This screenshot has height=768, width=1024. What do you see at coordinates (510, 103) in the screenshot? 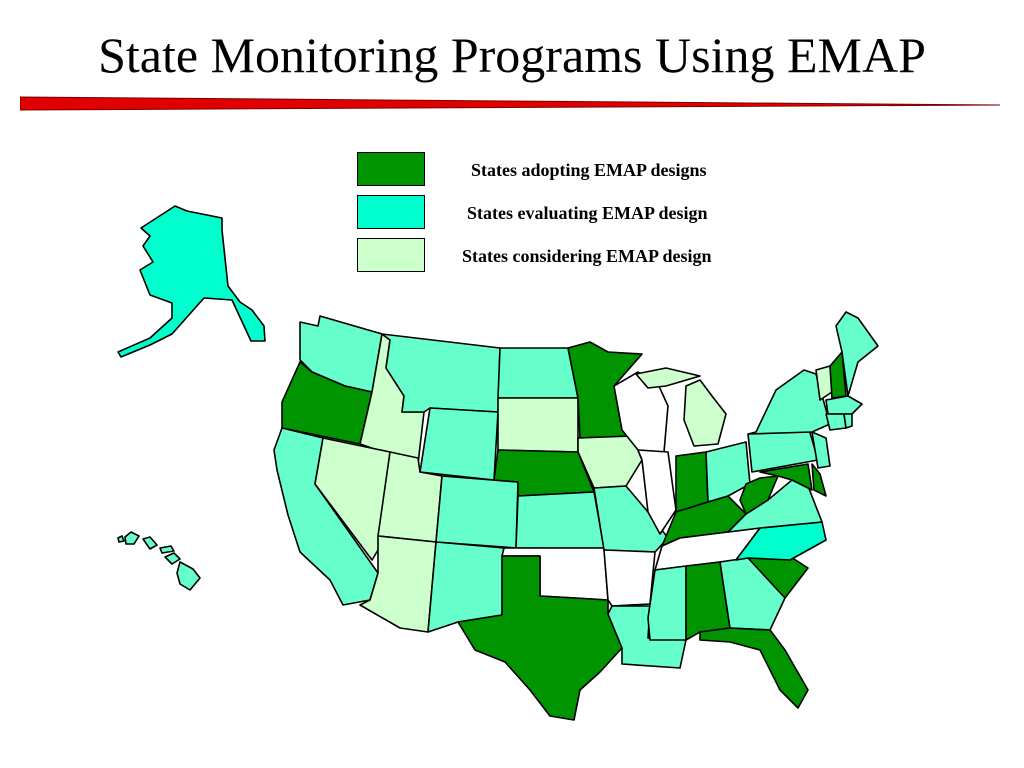
I see `title-underline` at bounding box center [510, 103].